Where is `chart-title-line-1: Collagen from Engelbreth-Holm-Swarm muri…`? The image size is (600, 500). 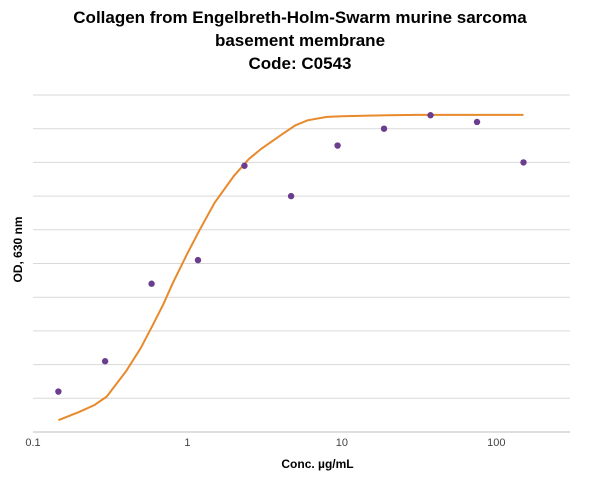 chart-title-line-1: Collagen from Engelbreth-Holm-Swarm muri… is located at coordinates (300, 17).